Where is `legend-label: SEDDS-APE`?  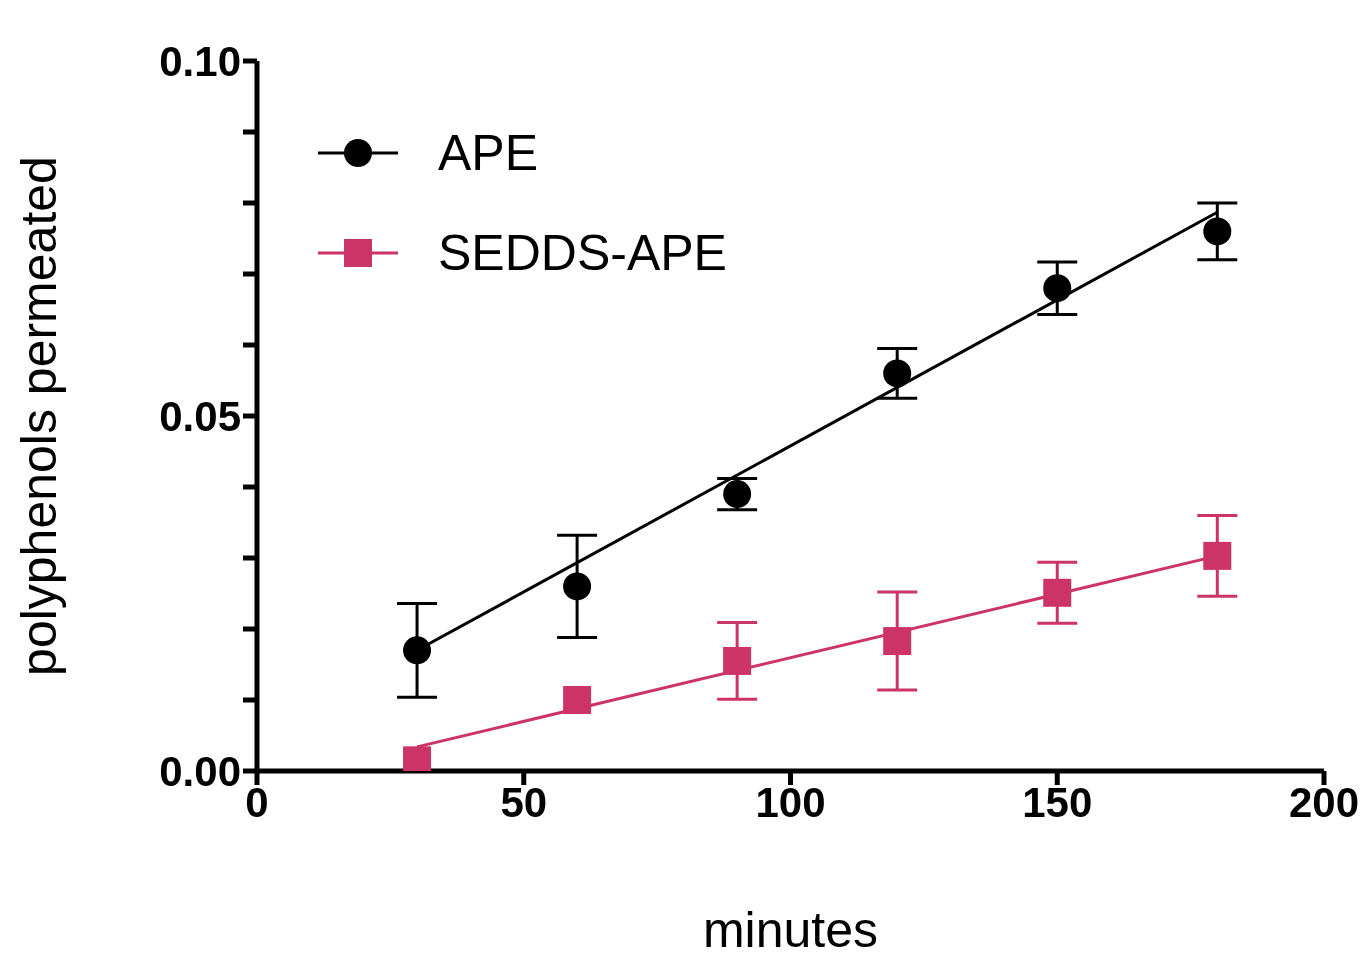
legend-label: SEDDS-APE is located at coordinates (582, 253).